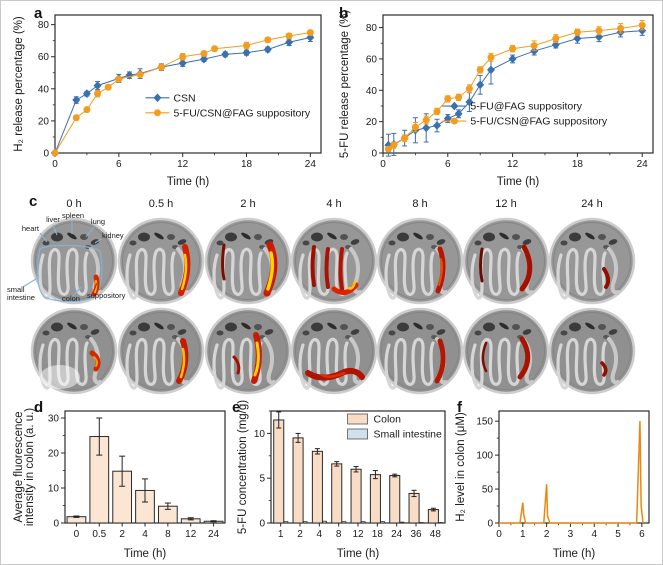  What do you see at coordinates (19, 84) in the screenshot?
I see `y-axis-label: H₂ release percentage (%)` at bounding box center [19, 84].